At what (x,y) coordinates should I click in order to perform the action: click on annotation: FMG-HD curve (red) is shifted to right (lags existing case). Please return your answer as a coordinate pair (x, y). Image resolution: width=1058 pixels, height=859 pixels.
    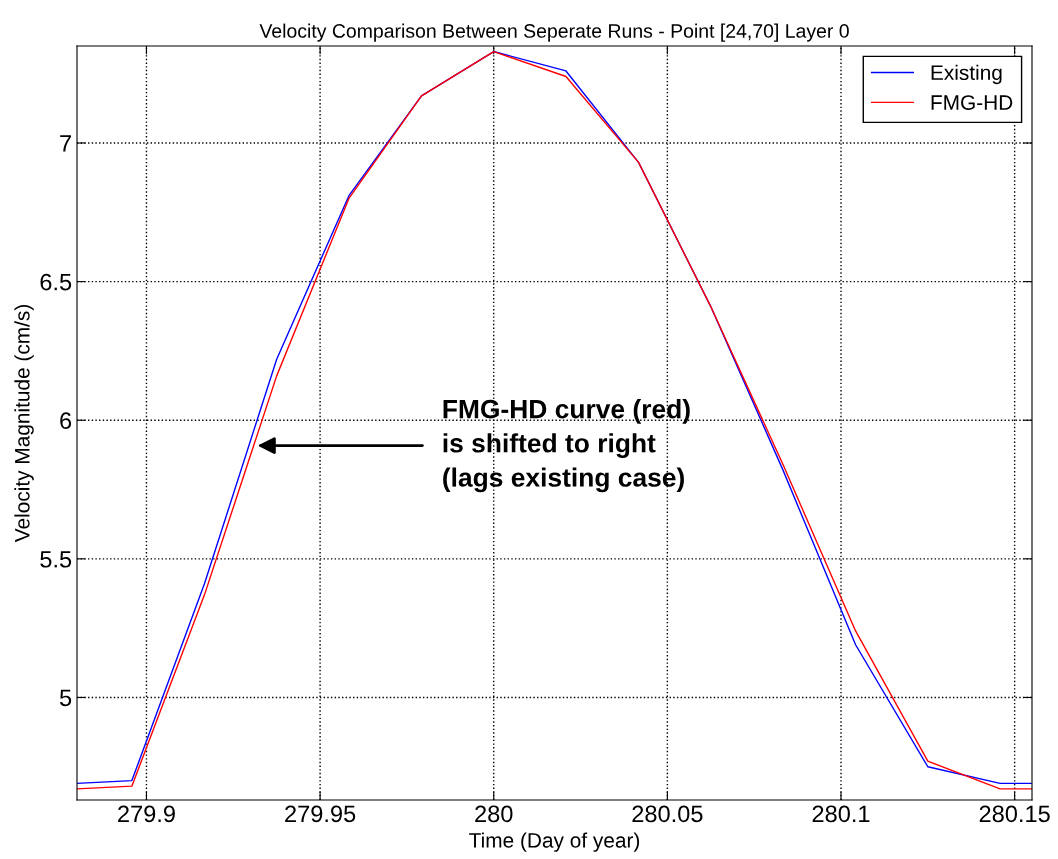
    Looking at the image, I should click on (566, 446).